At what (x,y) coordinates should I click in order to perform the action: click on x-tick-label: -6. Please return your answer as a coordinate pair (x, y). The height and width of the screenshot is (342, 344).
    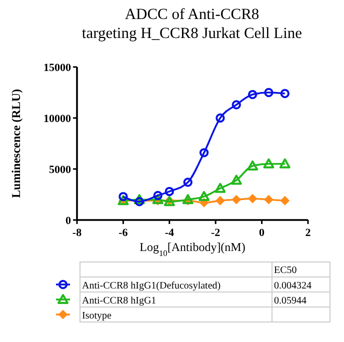
    Looking at the image, I should click on (123, 233).